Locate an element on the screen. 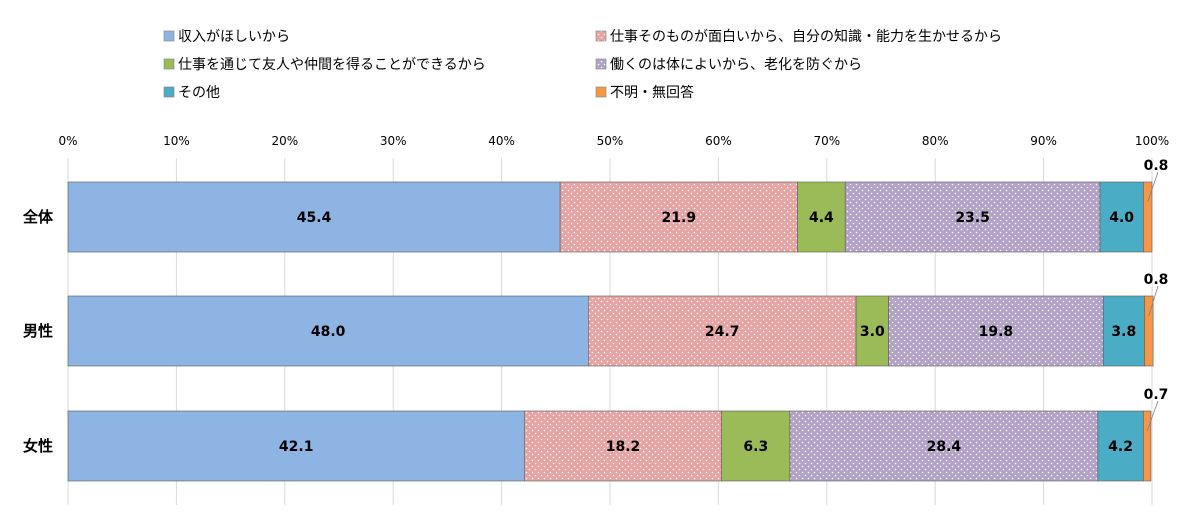 This screenshot has width=1184, height=516. data-label: 4.2 is located at coordinates (1120, 447).